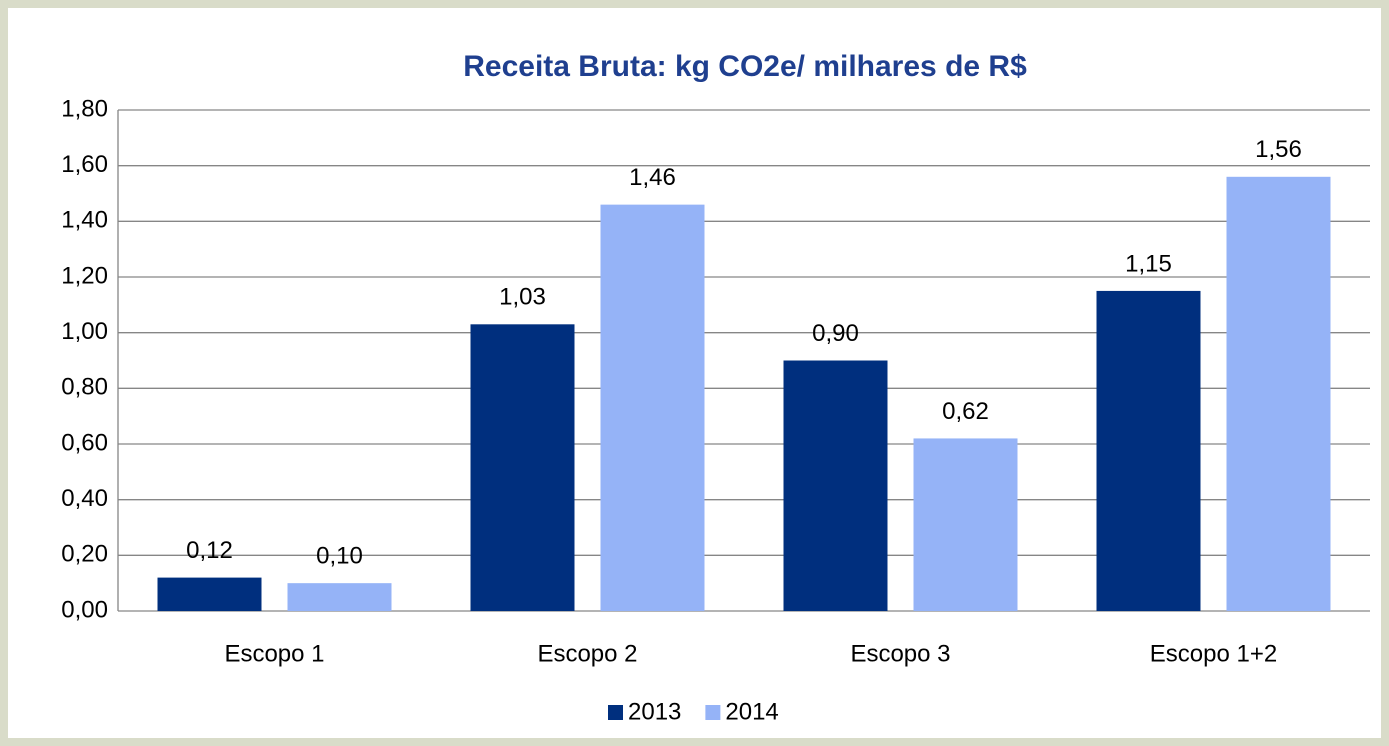  Describe the element at coordinates (84, 387) in the screenshot. I see `y-tick-label: 0,80` at that location.